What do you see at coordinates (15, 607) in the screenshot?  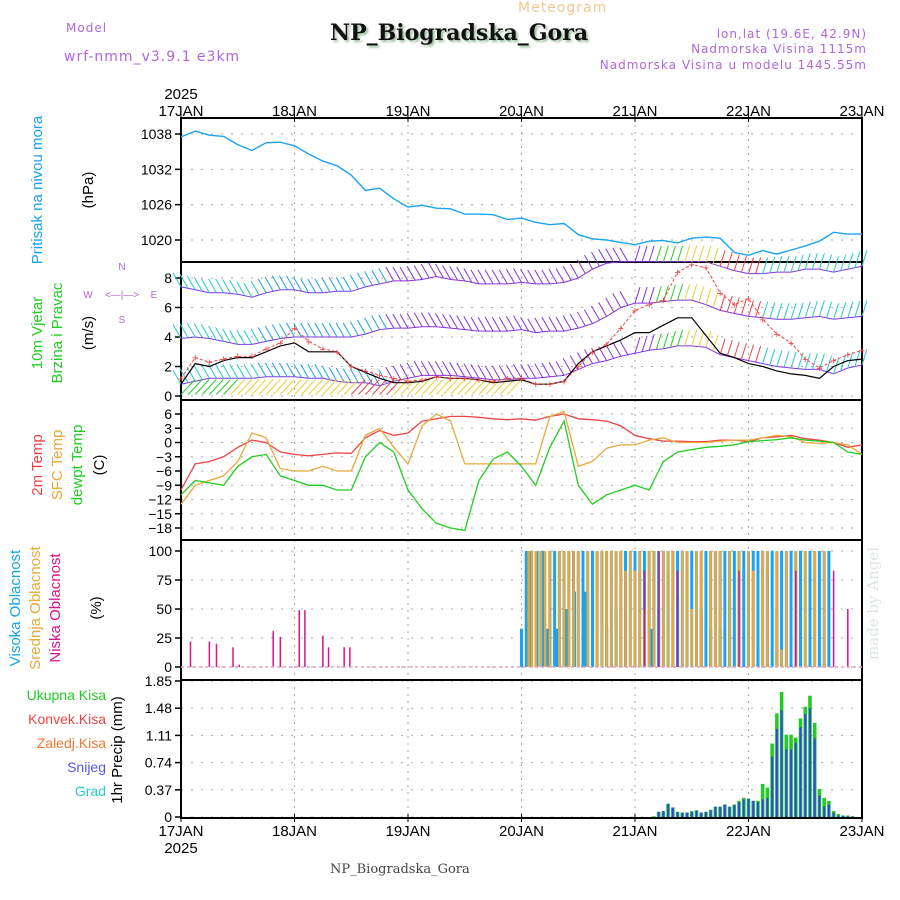 I see `cloud-axis-label: Visoka Oblacnost` at bounding box center [15, 607].